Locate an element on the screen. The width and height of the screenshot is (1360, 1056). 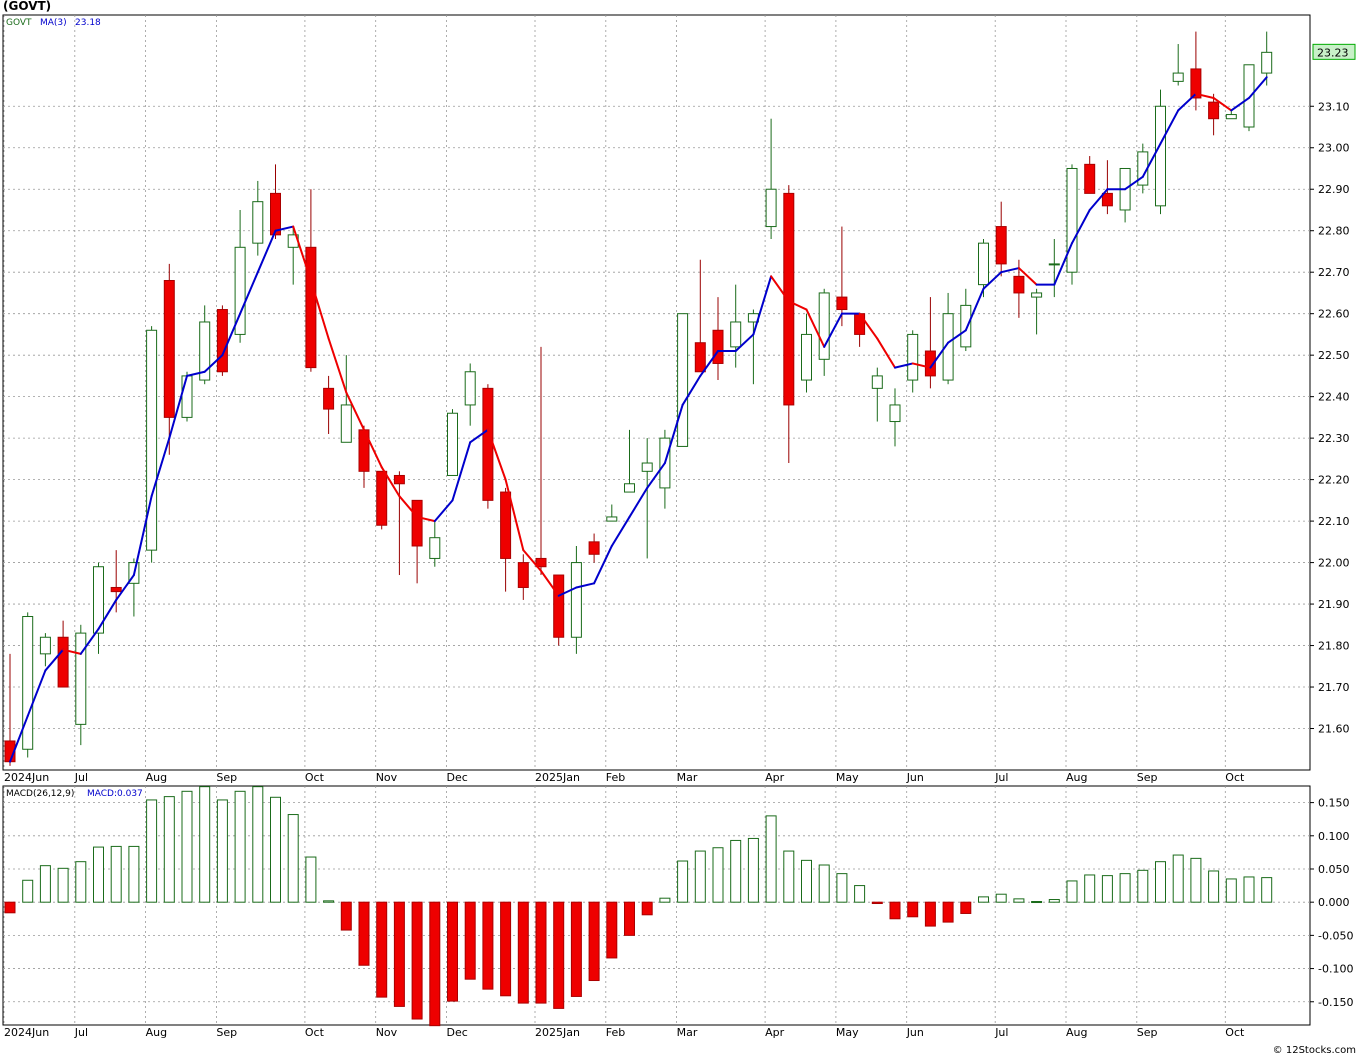
x-tick-label-macd: Dec is located at coordinates (457, 1032).